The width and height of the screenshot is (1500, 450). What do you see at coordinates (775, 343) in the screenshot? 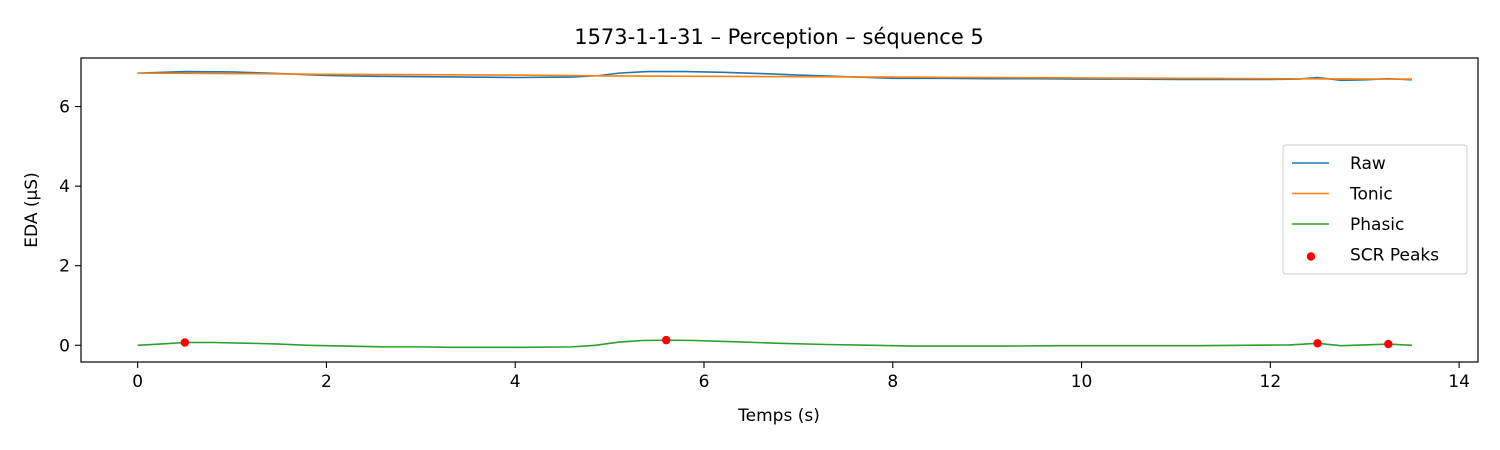
I see `series-line-phasic` at bounding box center [775, 343].